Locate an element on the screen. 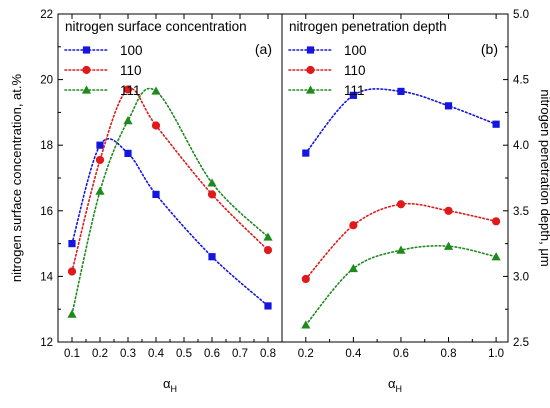  panel-b-legend-label-100: 100 is located at coordinates (355, 50).